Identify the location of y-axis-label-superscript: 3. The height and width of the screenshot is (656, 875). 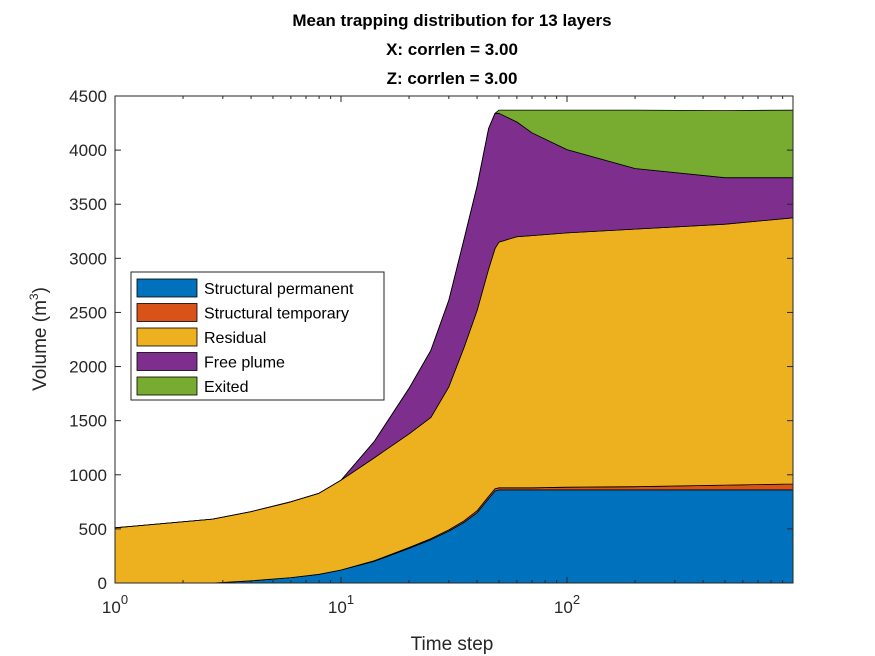
(34, 296).